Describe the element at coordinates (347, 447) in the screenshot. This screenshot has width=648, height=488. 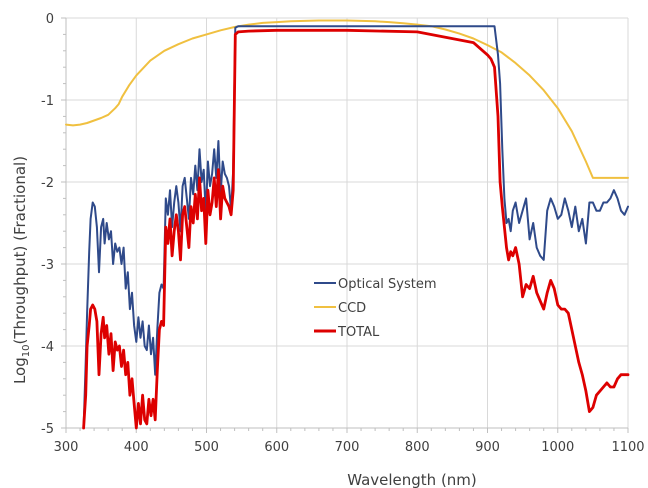
I see `x-tick-label: 700` at that location.